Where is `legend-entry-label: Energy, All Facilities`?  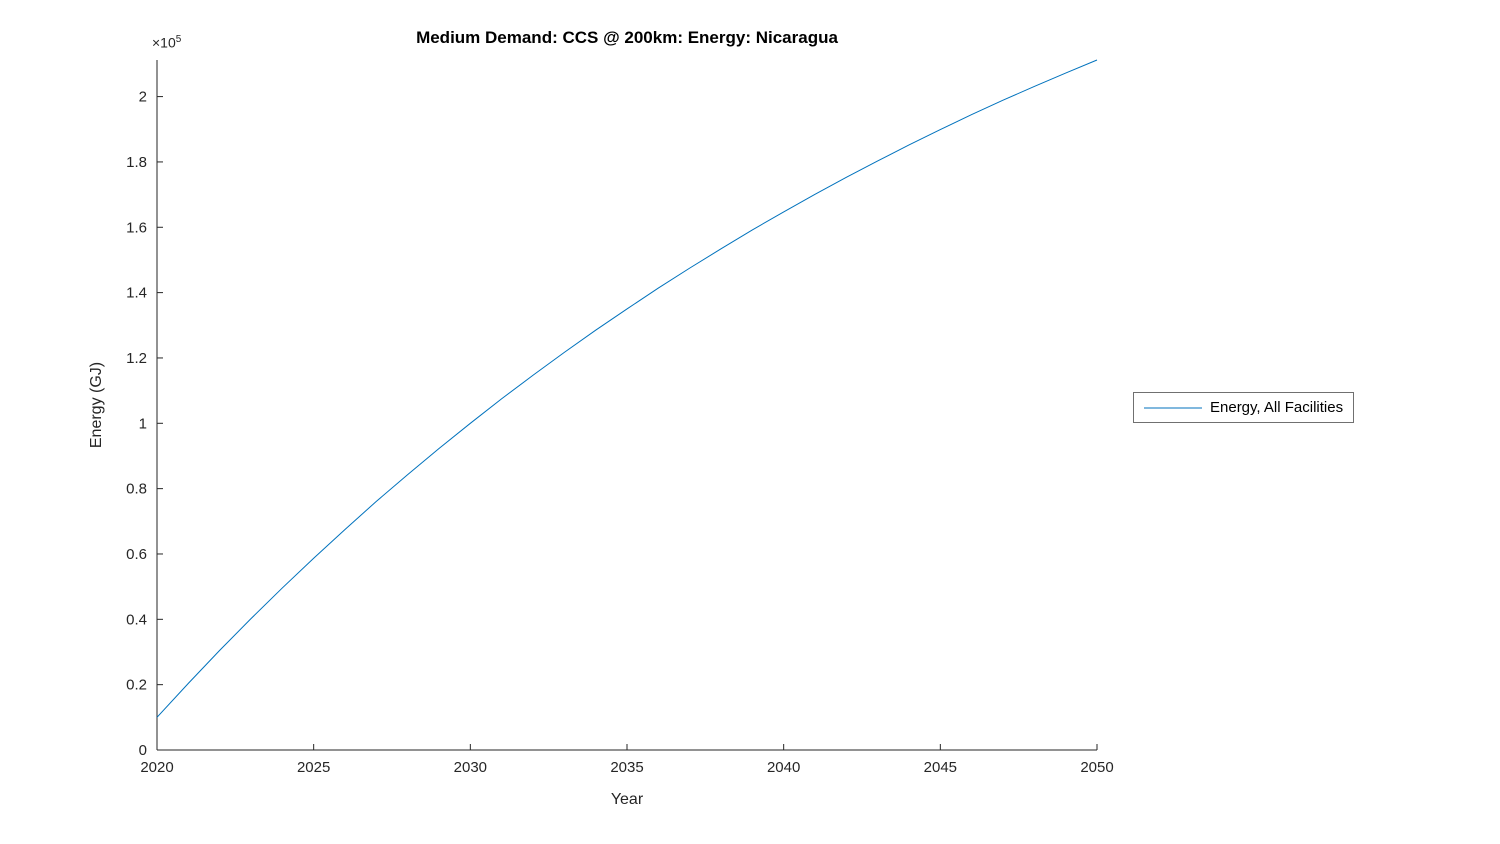
legend-entry-label: Energy, All Facilities is located at coordinates (1277, 407).